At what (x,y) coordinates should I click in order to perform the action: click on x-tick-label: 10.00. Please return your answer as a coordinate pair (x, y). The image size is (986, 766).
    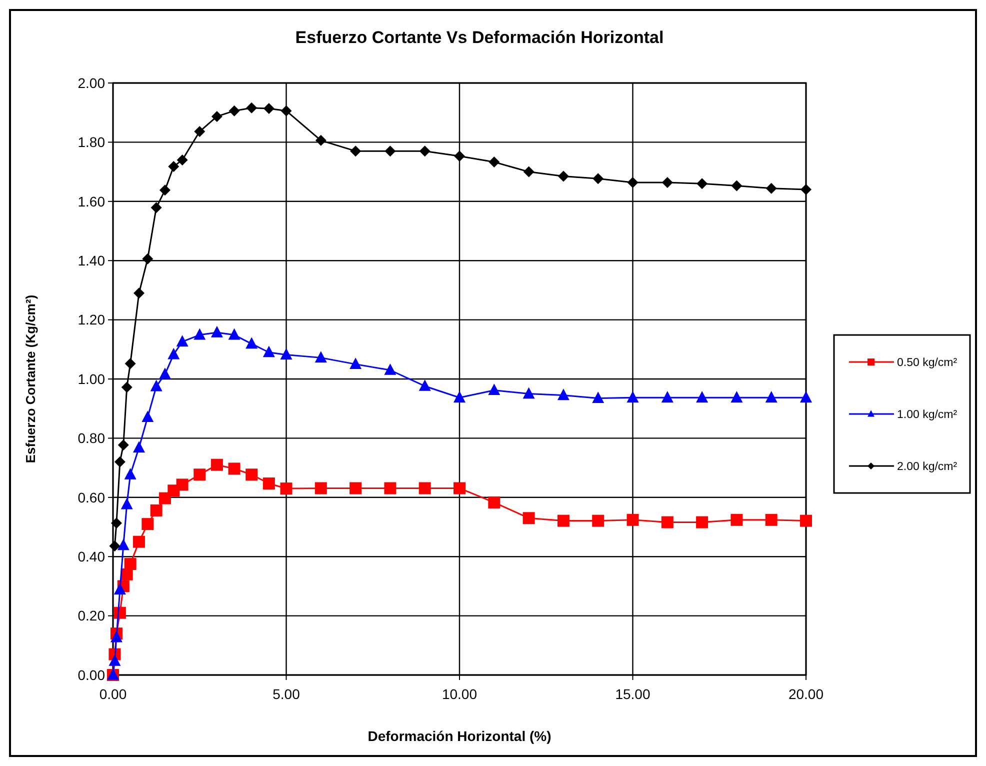
    Looking at the image, I should click on (460, 694).